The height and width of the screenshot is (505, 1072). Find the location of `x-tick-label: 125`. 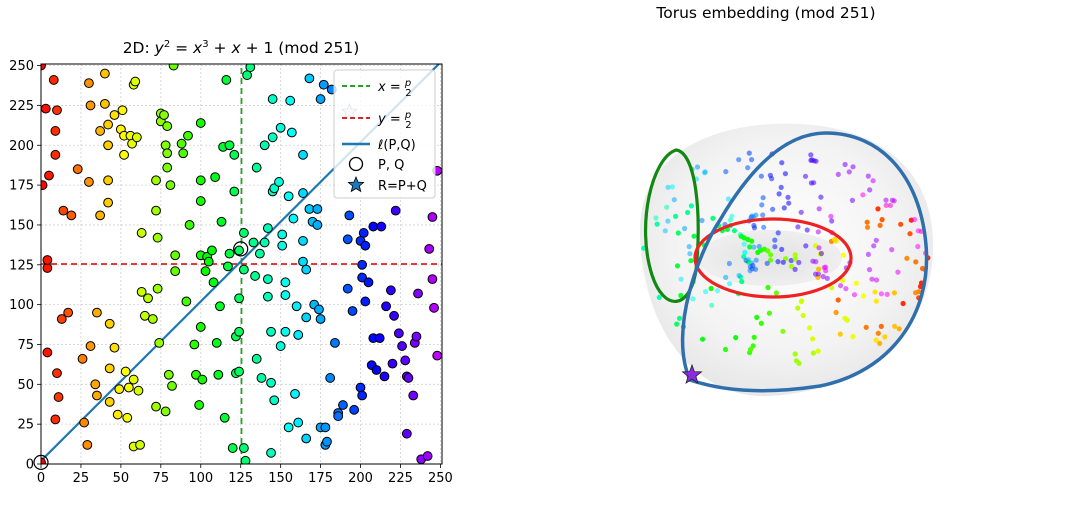

x-tick-label: 125 is located at coordinates (240, 478).